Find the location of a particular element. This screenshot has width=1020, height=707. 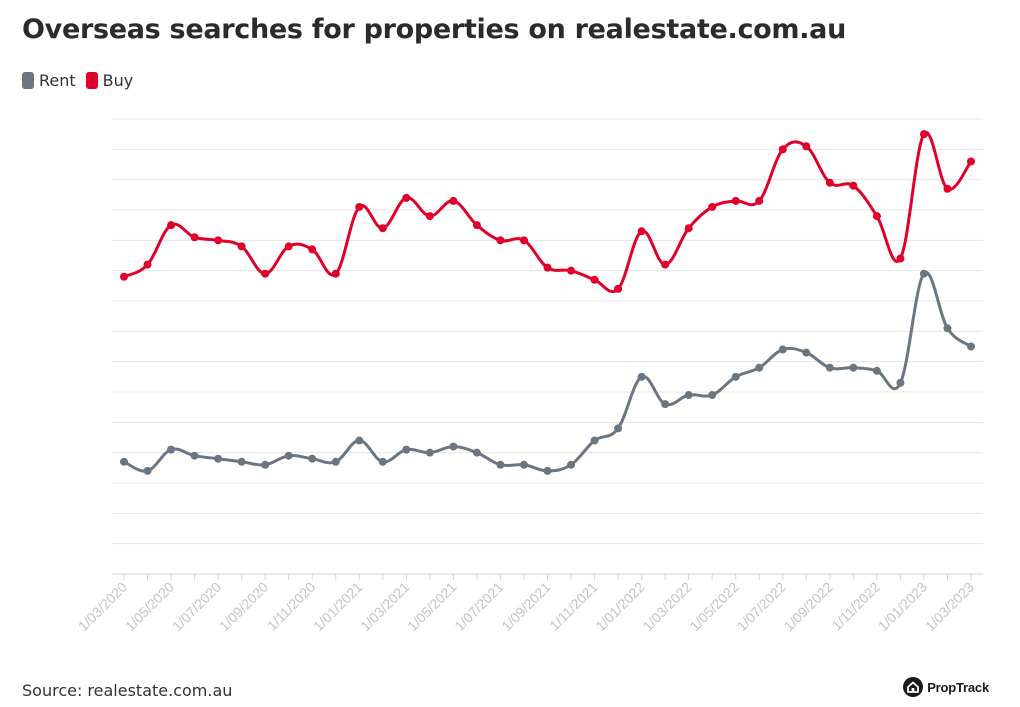

x-tick-label: 1/03/2021 is located at coordinates (385, 607).